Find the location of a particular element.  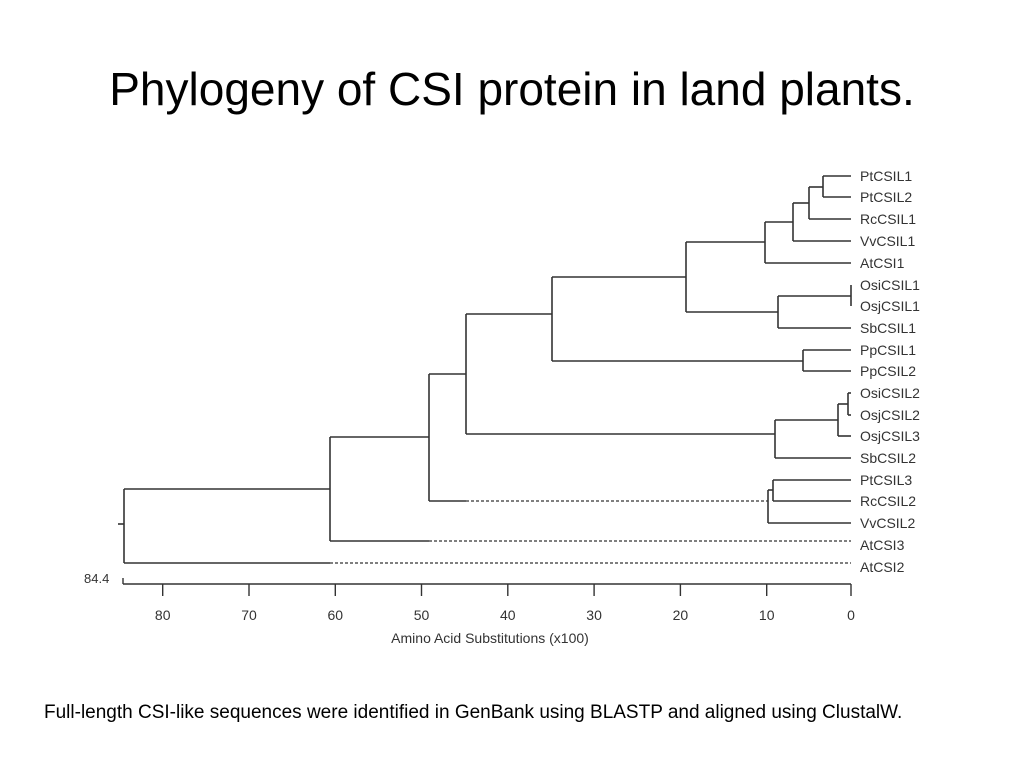

leaf-label: PpCSIL1 is located at coordinates (888, 350).